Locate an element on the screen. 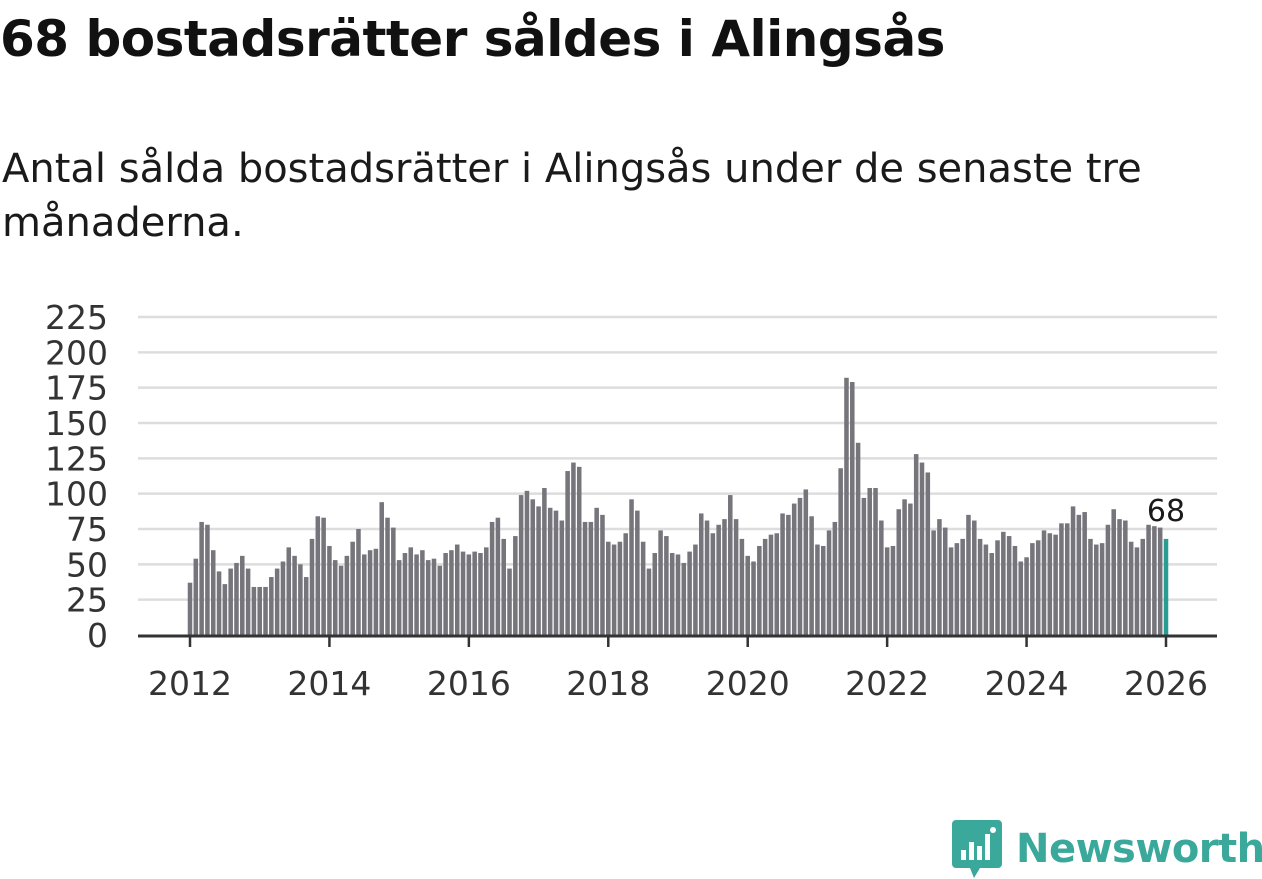 The width and height of the screenshot is (1262, 879). x-tick-label: 2022 is located at coordinates (887, 683).